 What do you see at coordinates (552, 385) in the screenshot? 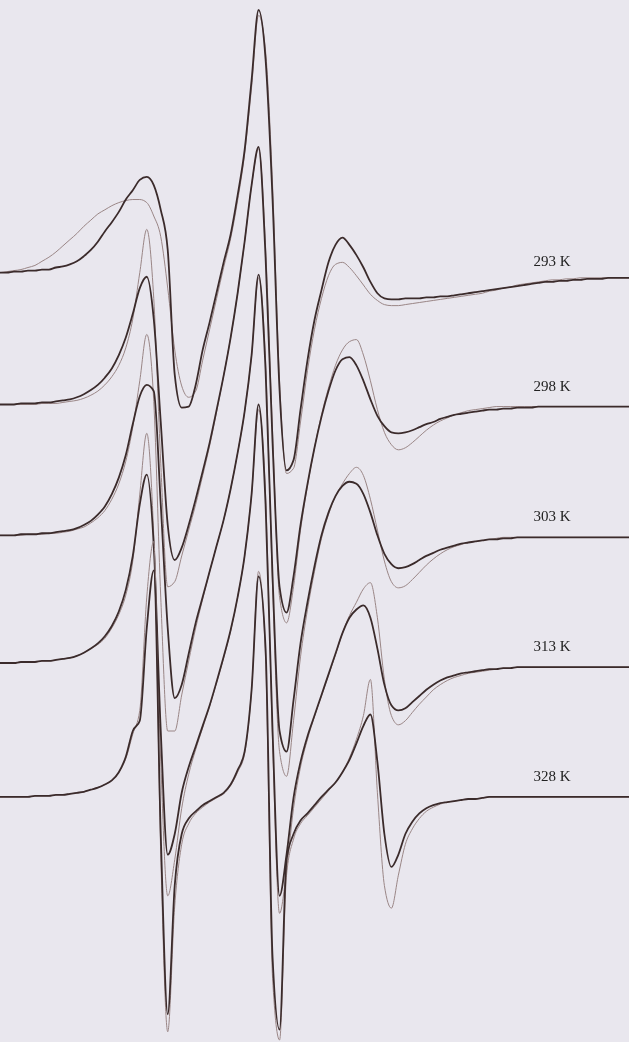
I see `series-label: 298 K` at bounding box center [552, 385].